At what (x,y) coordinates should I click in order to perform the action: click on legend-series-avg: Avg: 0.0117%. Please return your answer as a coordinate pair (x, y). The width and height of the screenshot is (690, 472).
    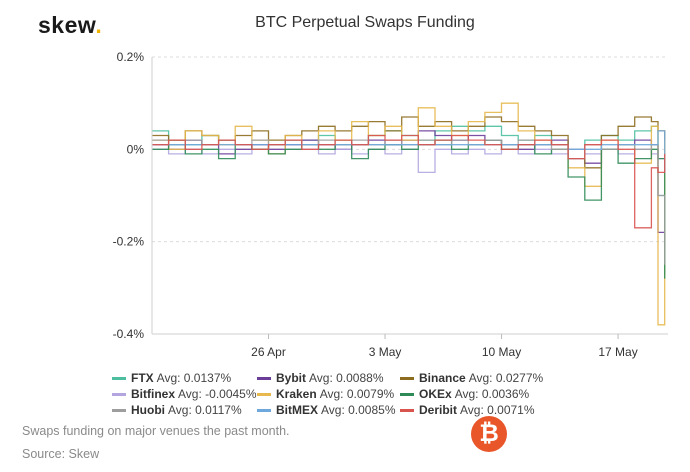
    Looking at the image, I should click on (205, 410).